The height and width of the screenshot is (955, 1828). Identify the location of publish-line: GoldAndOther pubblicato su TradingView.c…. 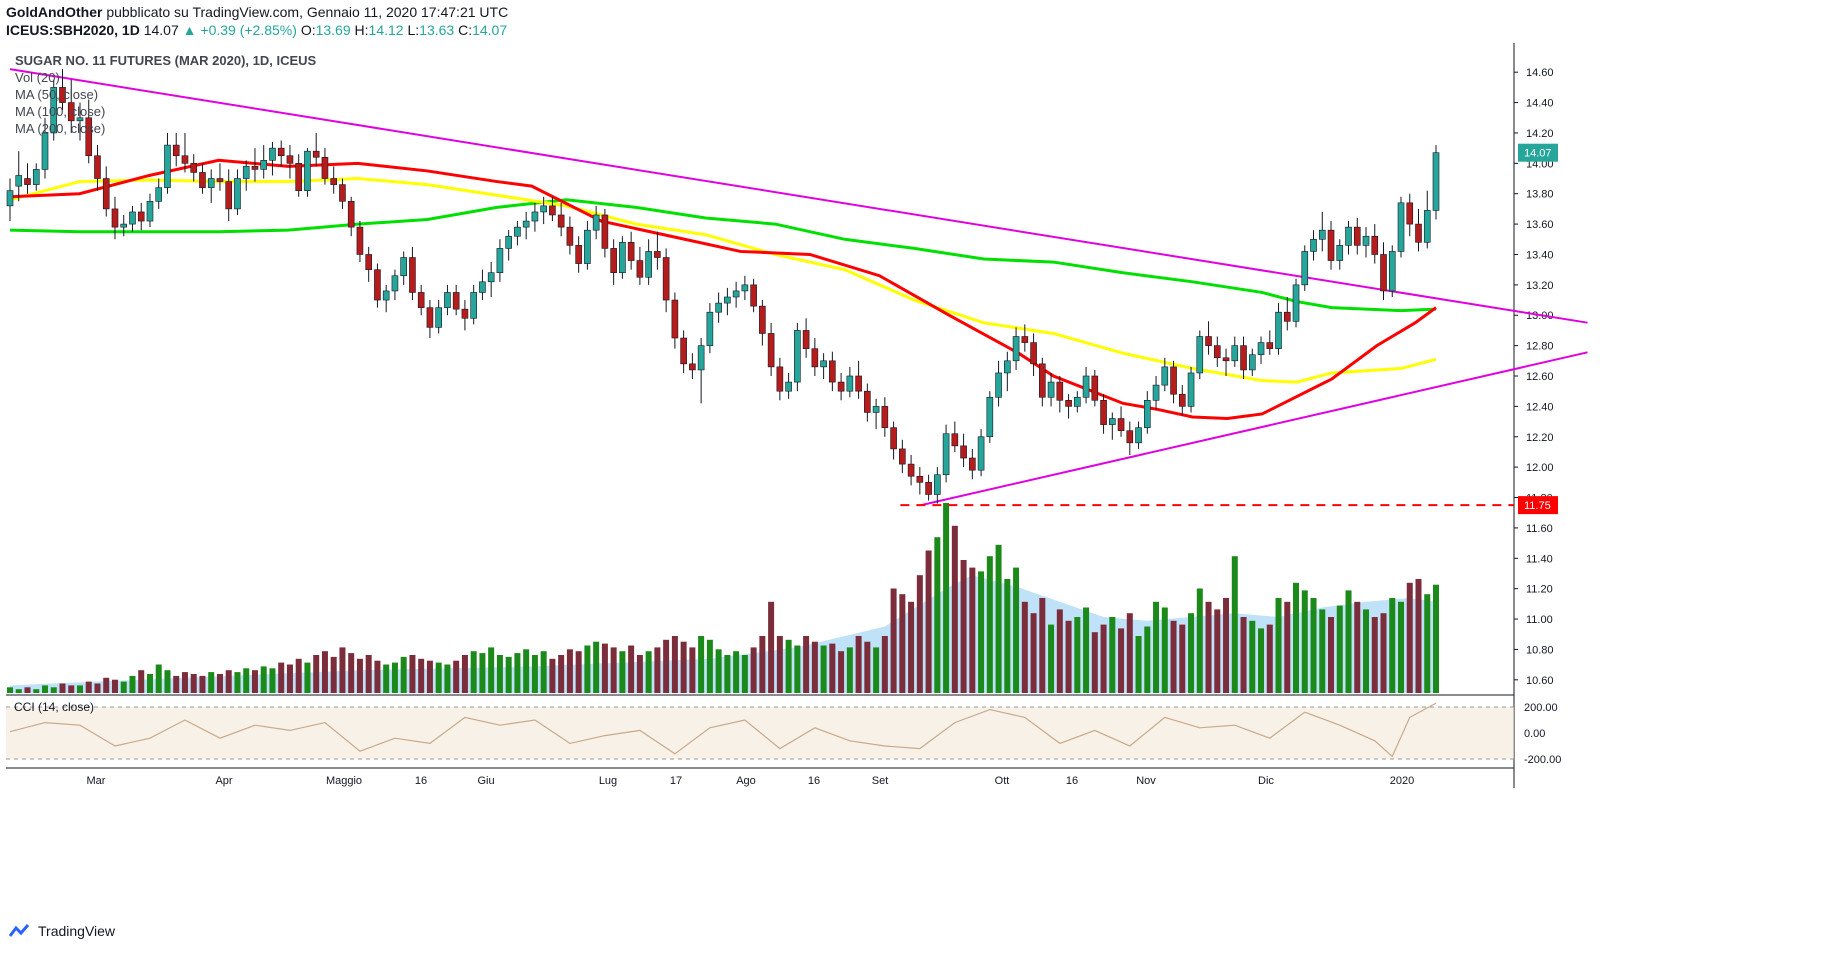
(257, 12).